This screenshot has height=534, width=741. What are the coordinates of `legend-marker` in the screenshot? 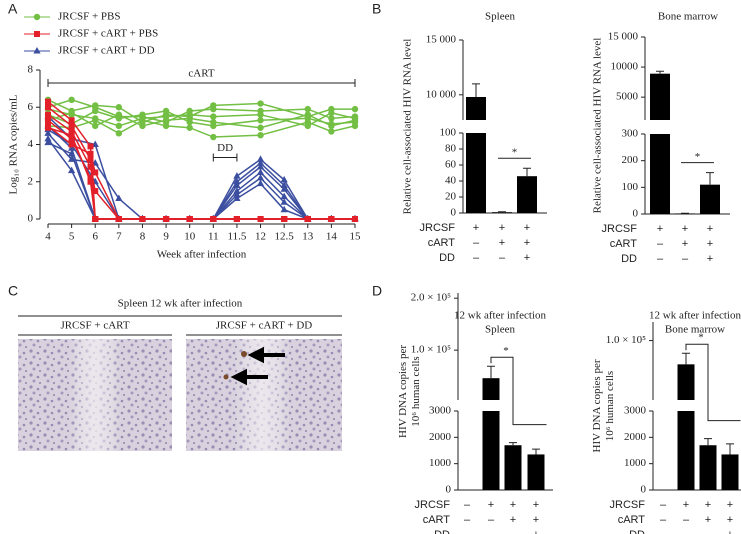 It's located at (37, 34).